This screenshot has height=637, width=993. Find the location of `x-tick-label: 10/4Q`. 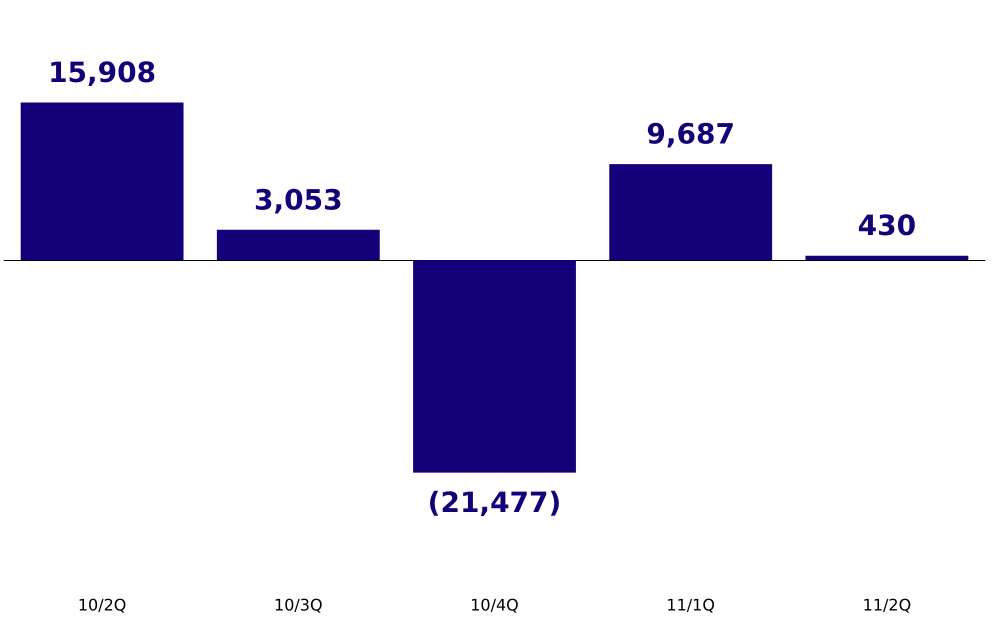

x-tick-label: 10/4Q is located at coordinates (494, 605).